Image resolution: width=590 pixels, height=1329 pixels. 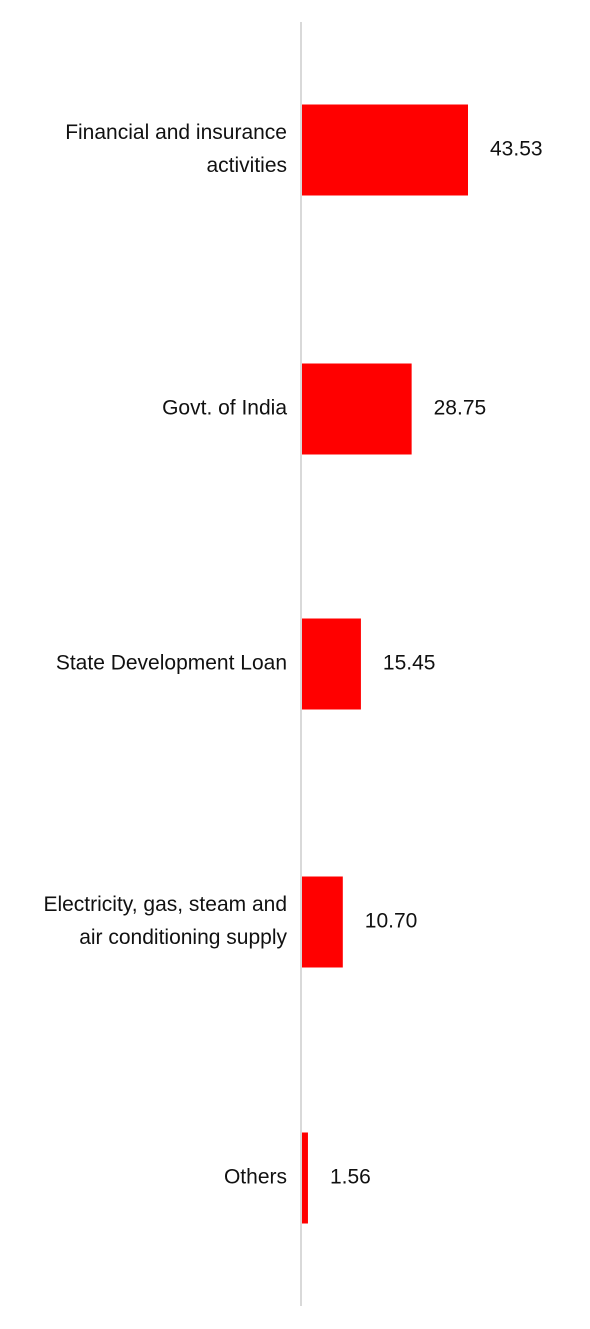 What do you see at coordinates (350, 1177) in the screenshot?
I see `value-label-5: 1.56` at bounding box center [350, 1177].